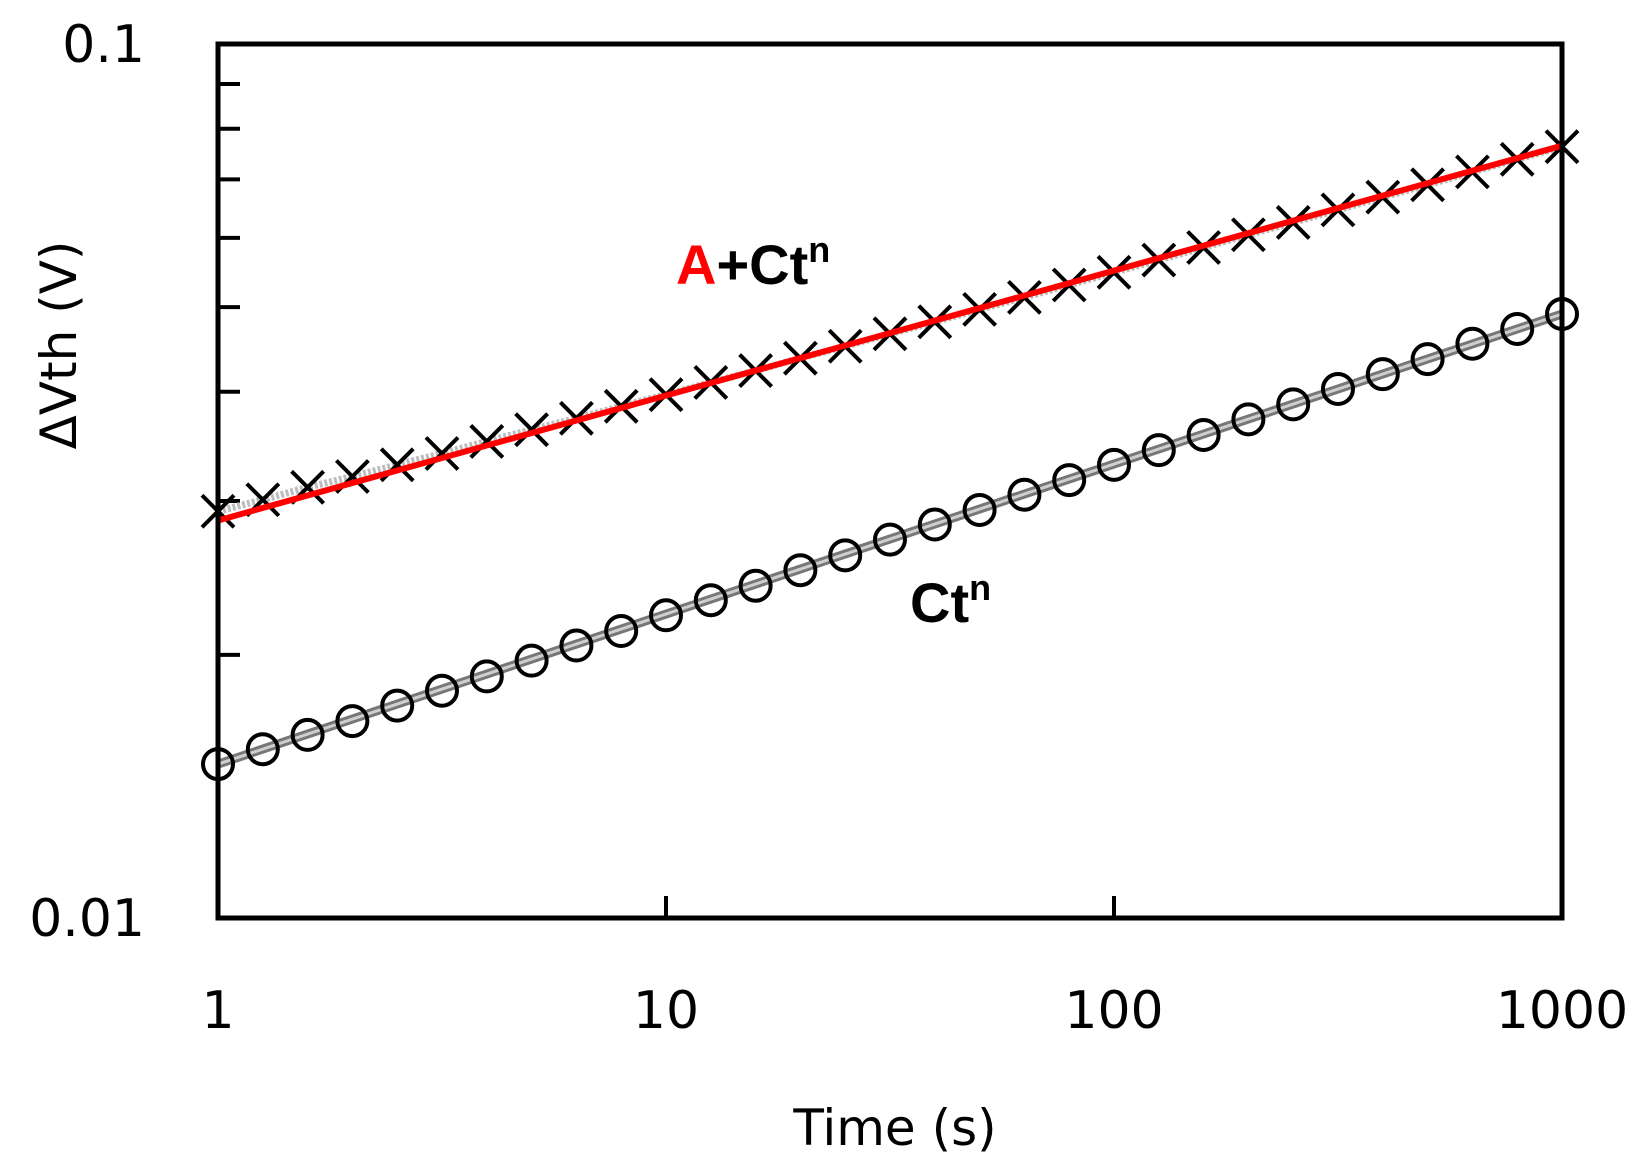 The image size is (1642, 1168). I want to click on x-tick-labels: 1 10 100 1000, so click(914, 1011).